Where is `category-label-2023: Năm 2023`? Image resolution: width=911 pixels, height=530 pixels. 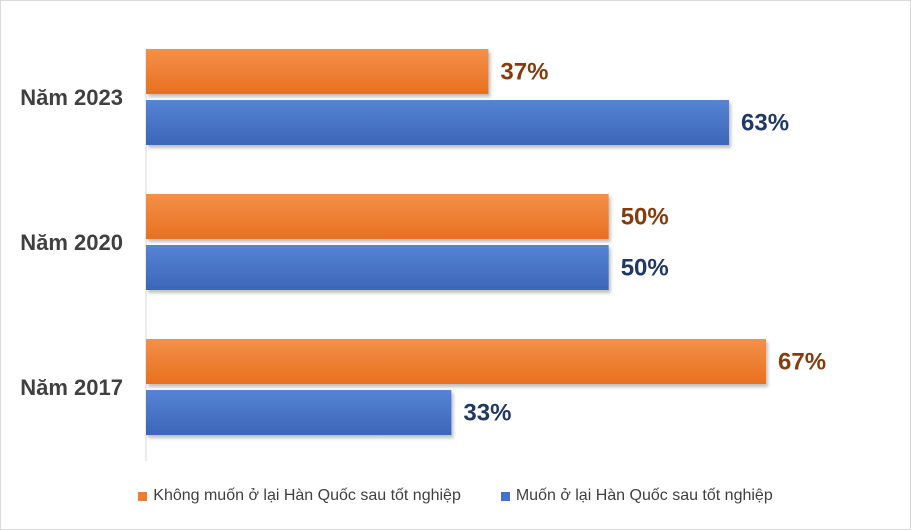 category-label-2023: Năm 2023 is located at coordinates (71, 97).